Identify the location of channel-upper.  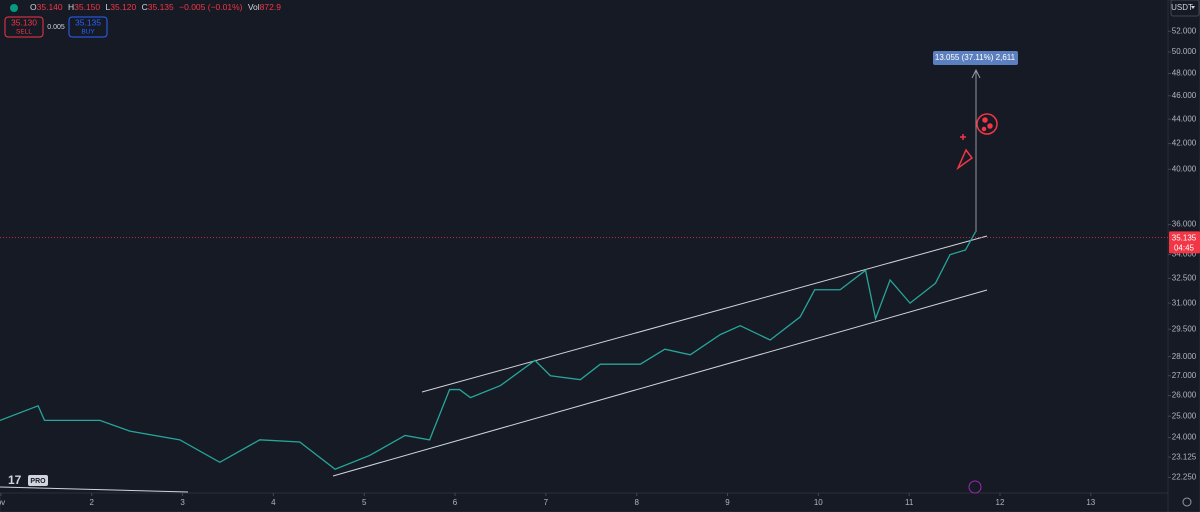
(704, 314).